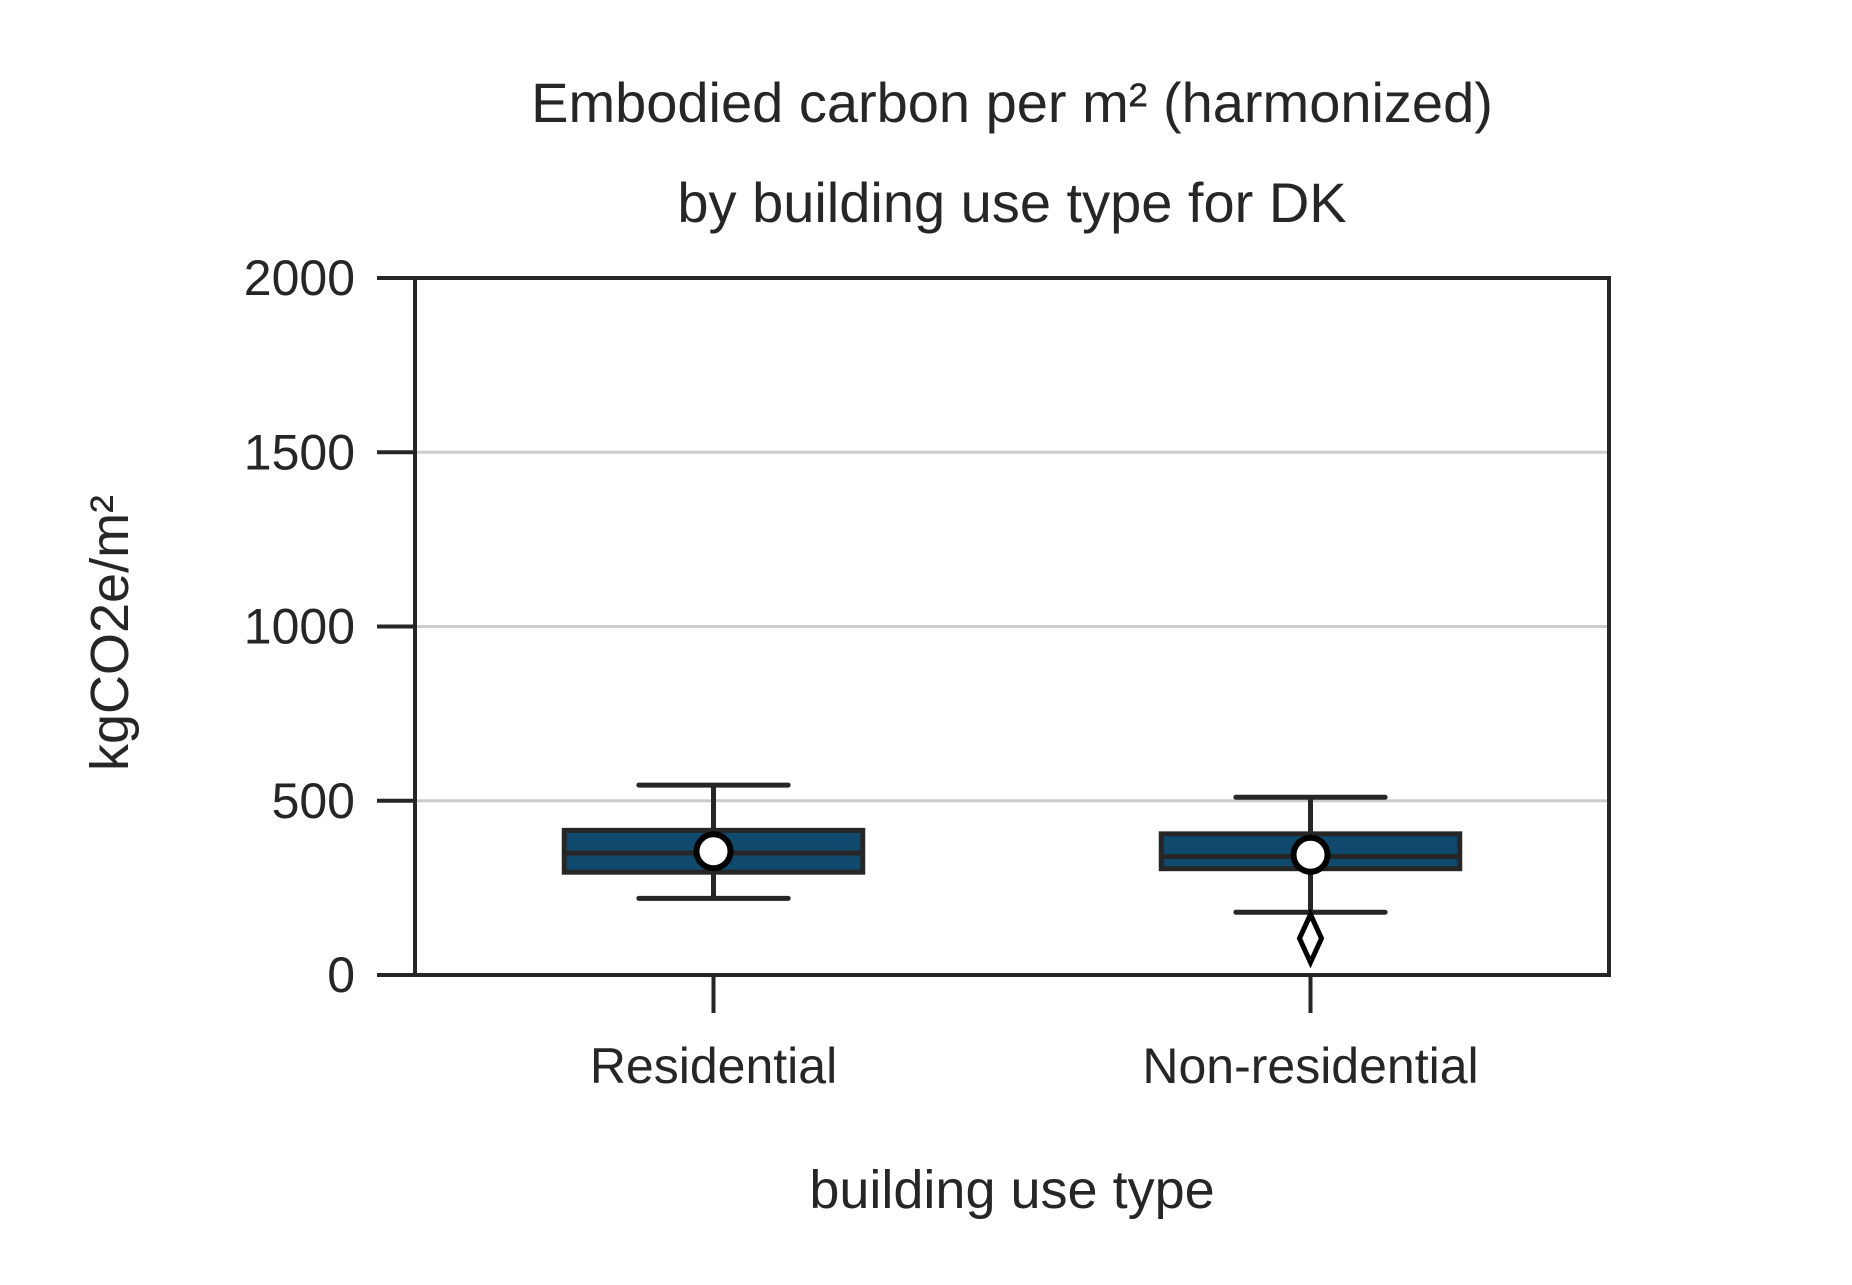 The image size is (1852, 1285). What do you see at coordinates (299, 452) in the screenshot?
I see `y-tick-label-1500: 1500` at bounding box center [299, 452].